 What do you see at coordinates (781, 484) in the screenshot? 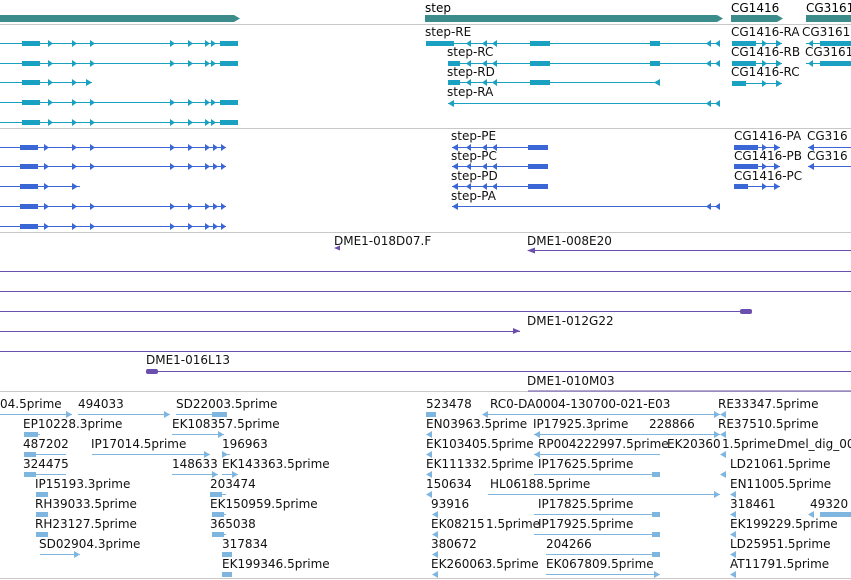
I see `est-label: EN11005.5prime` at bounding box center [781, 484].